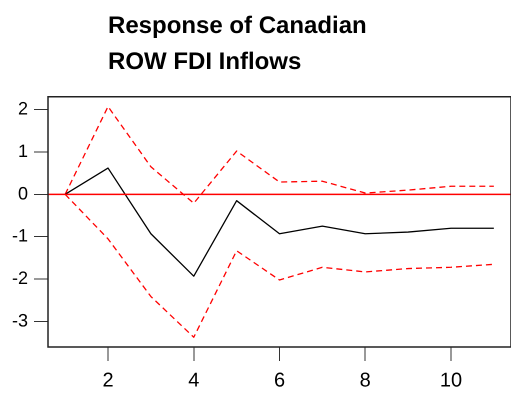  What do you see at coordinates (280, 381) in the screenshot?
I see `x-tick-label: 6` at bounding box center [280, 381].